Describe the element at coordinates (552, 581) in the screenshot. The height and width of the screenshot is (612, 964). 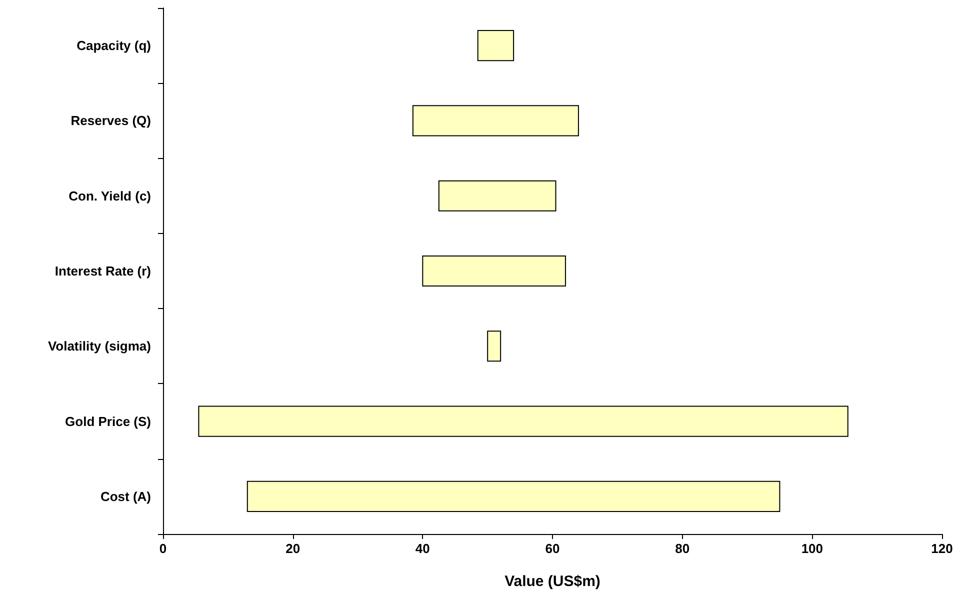
I see `x-axis-title: Value (US$m)` at that location.